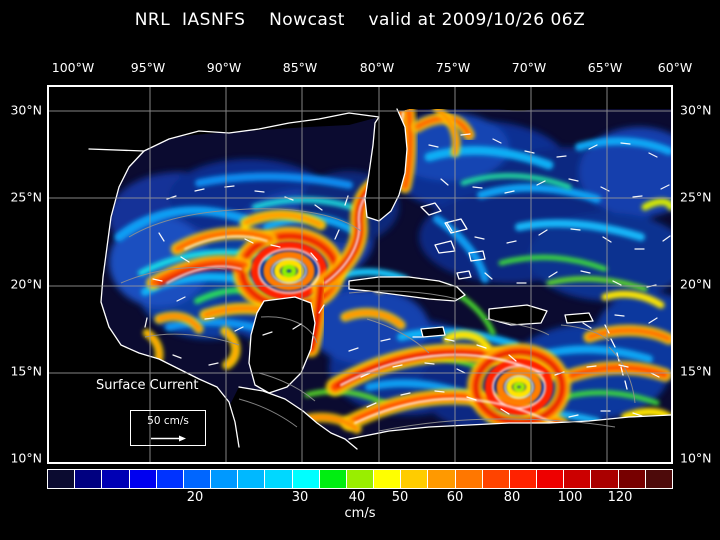 This screenshot has width=720, height=540. What do you see at coordinates (73, 67) in the screenshot?
I see `lon-tick-label: 100°W` at bounding box center [73, 67].